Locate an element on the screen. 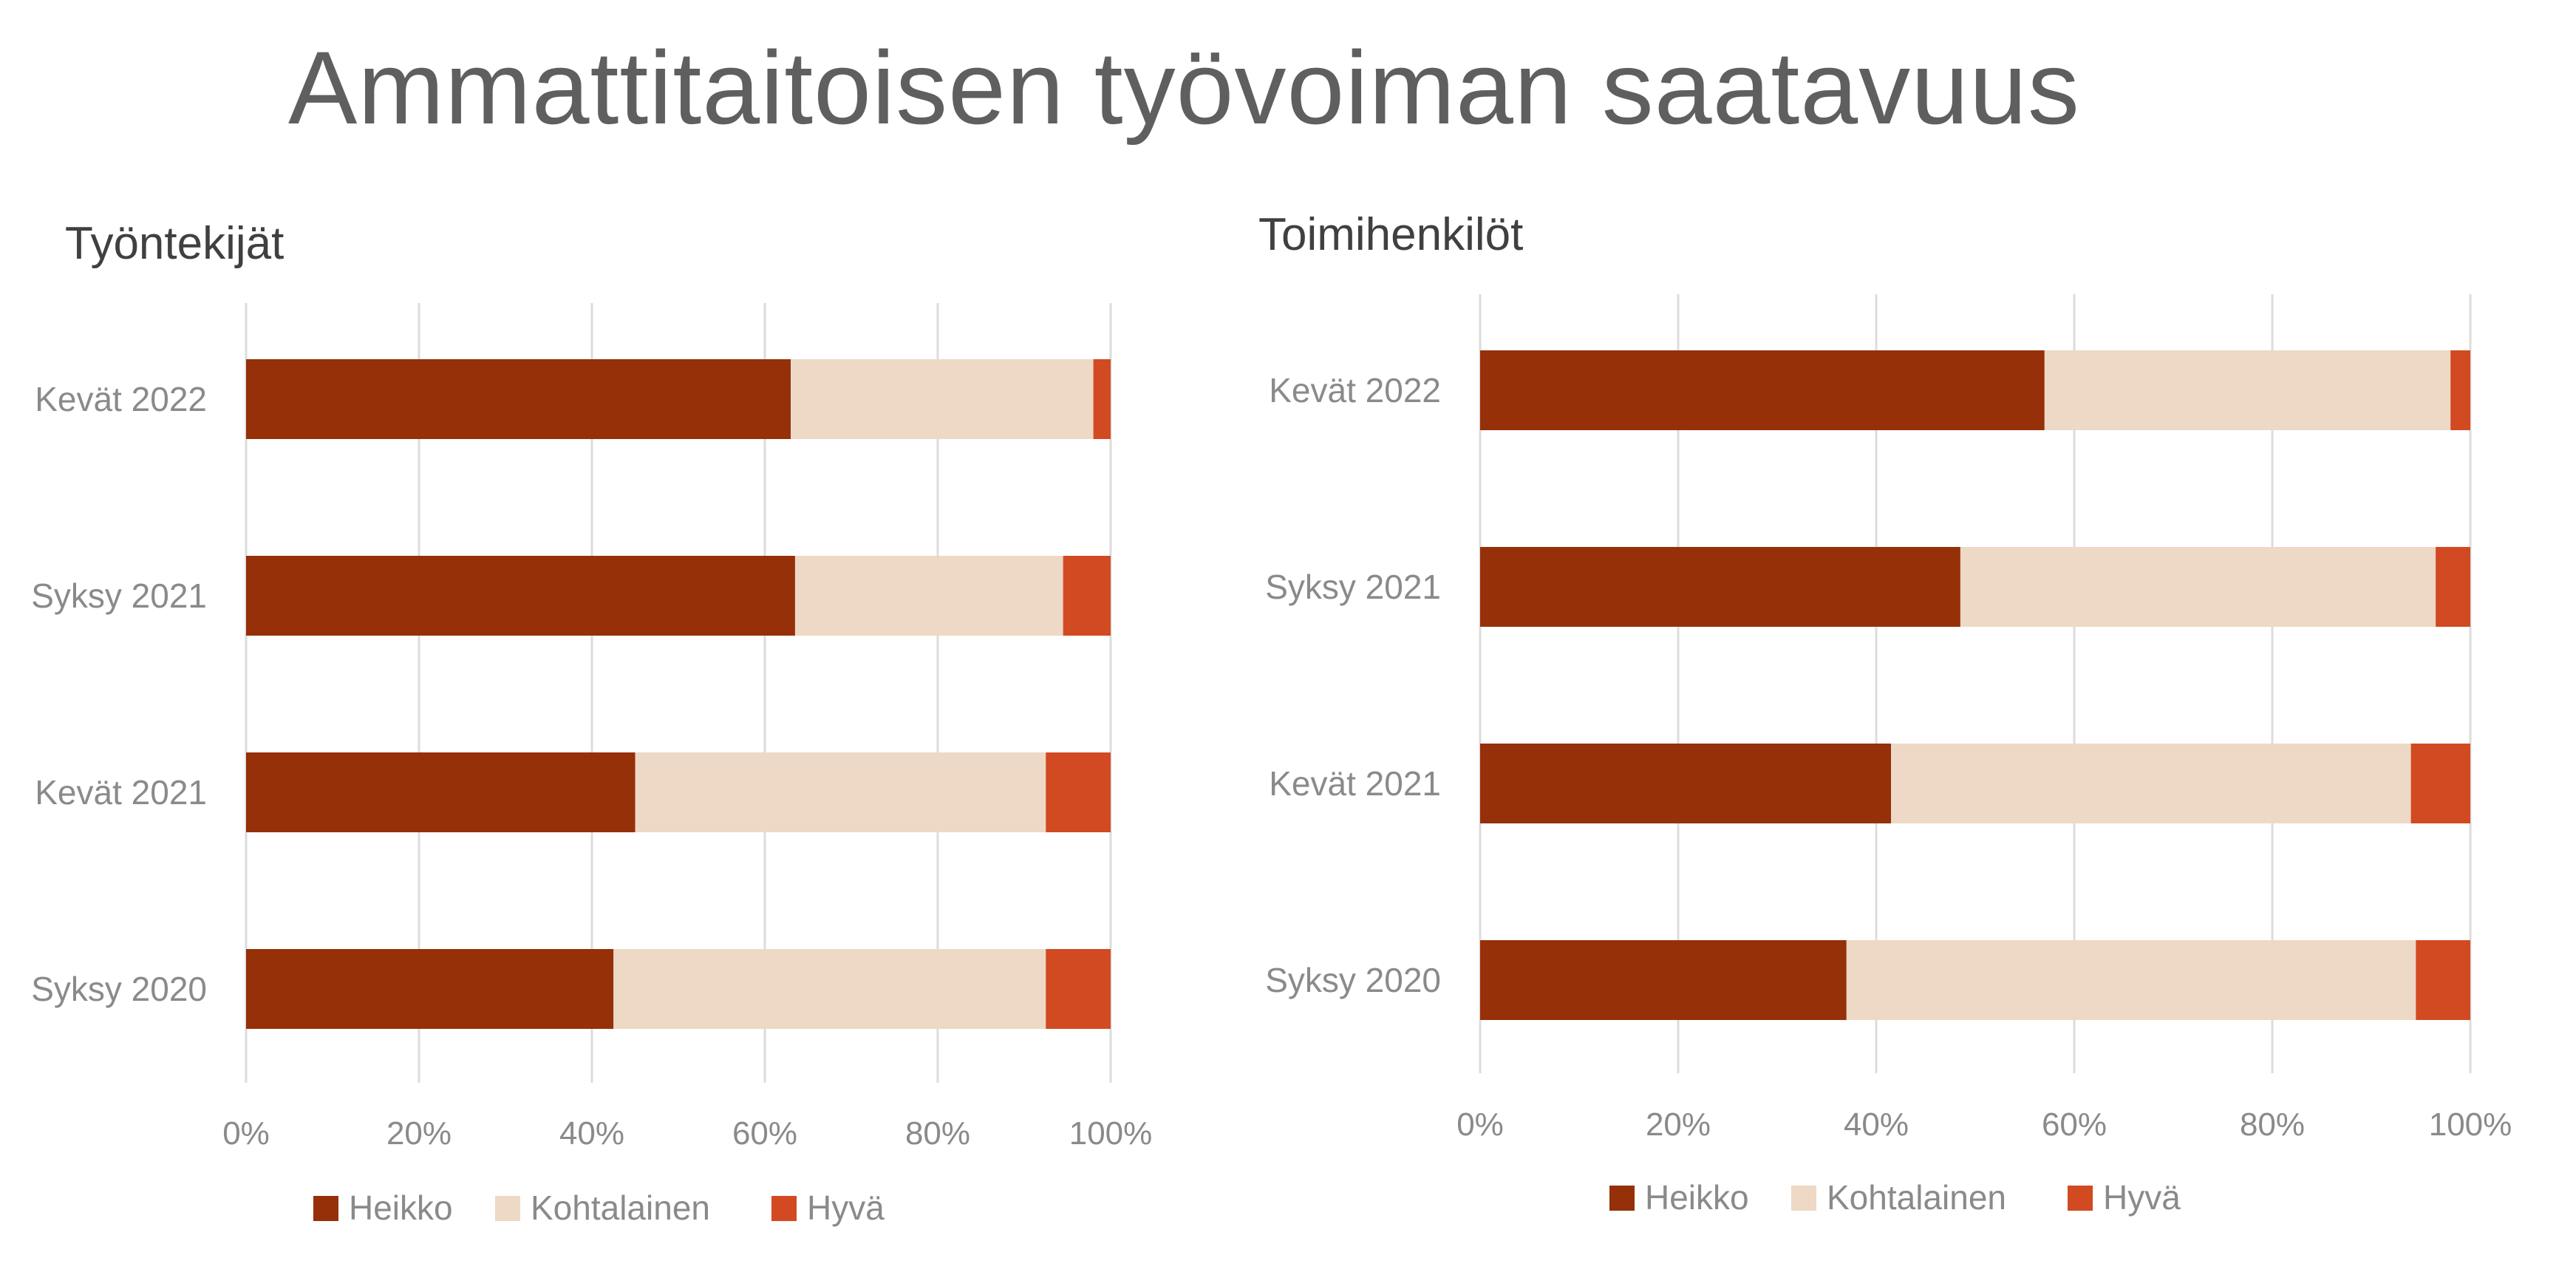 This screenshot has width=2576, height=1275. chart-title-toimihenkilot: Toimihenkilöt is located at coordinates (1390, 235).